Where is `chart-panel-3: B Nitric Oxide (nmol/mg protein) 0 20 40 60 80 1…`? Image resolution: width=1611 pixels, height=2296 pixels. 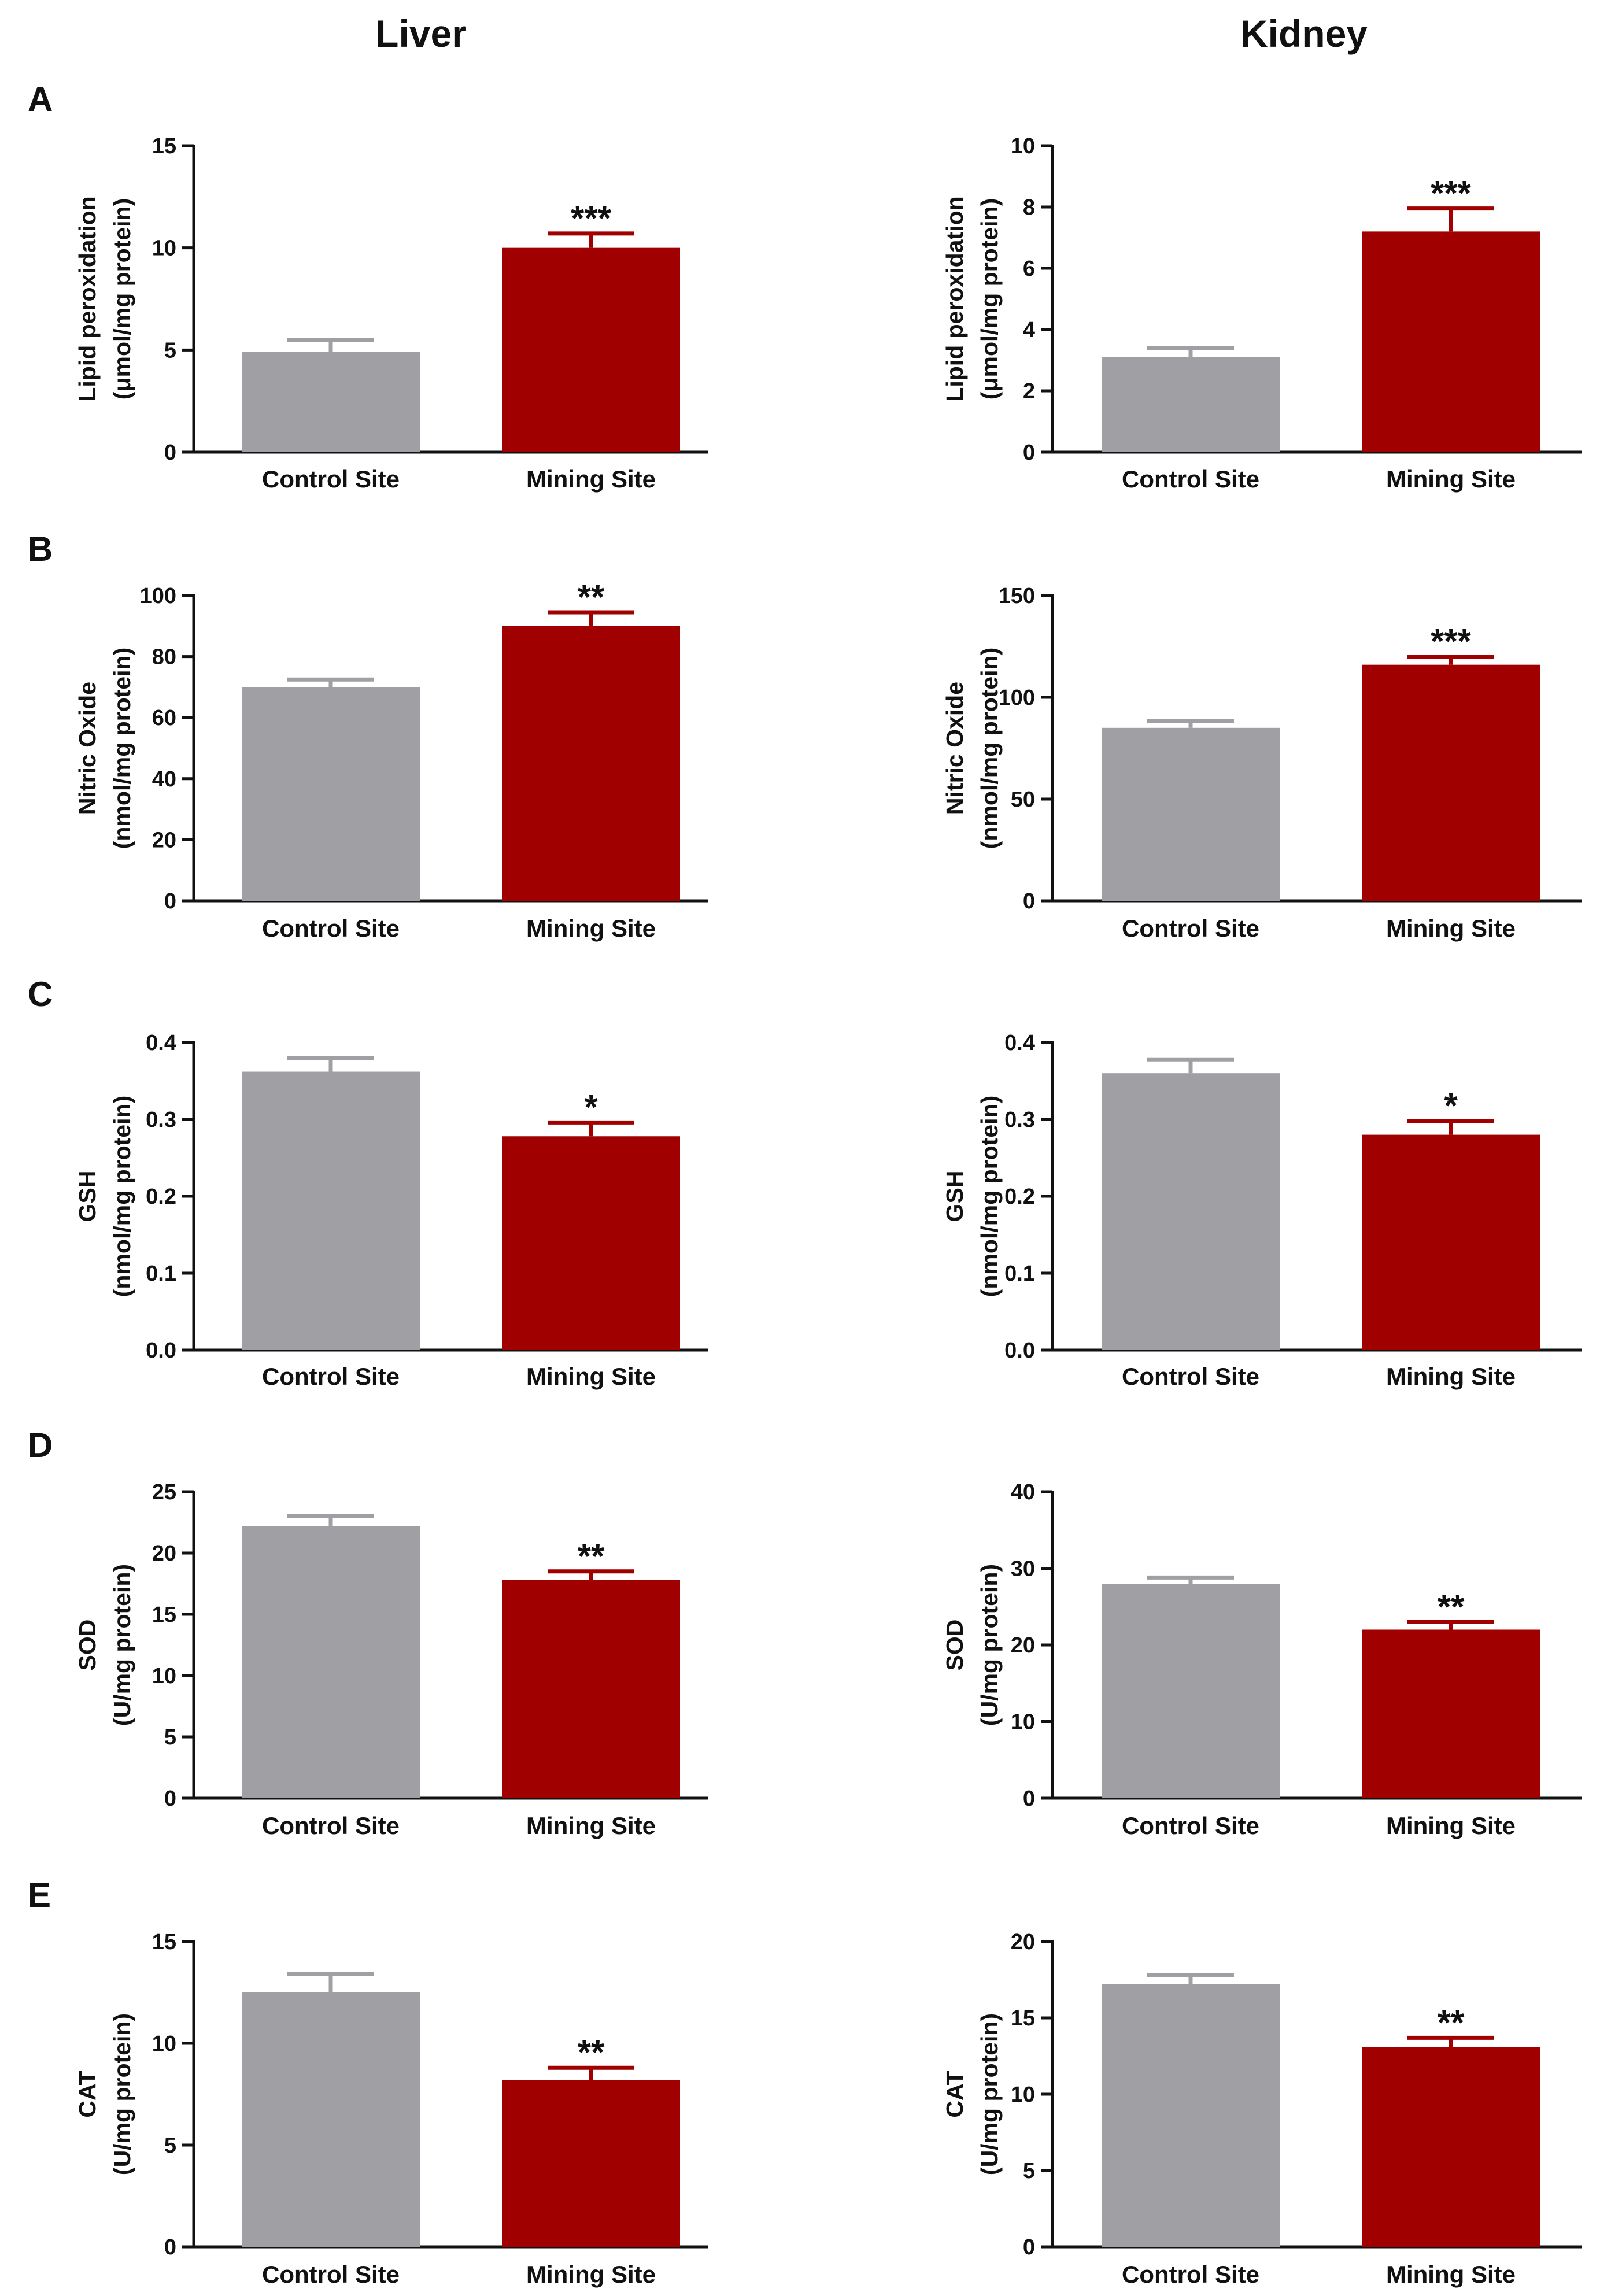 chart-panel-3: B Nitric Oxide (nmol/mg protein) 0 20 40 60 80 1… is located at coordinates (368, 736).